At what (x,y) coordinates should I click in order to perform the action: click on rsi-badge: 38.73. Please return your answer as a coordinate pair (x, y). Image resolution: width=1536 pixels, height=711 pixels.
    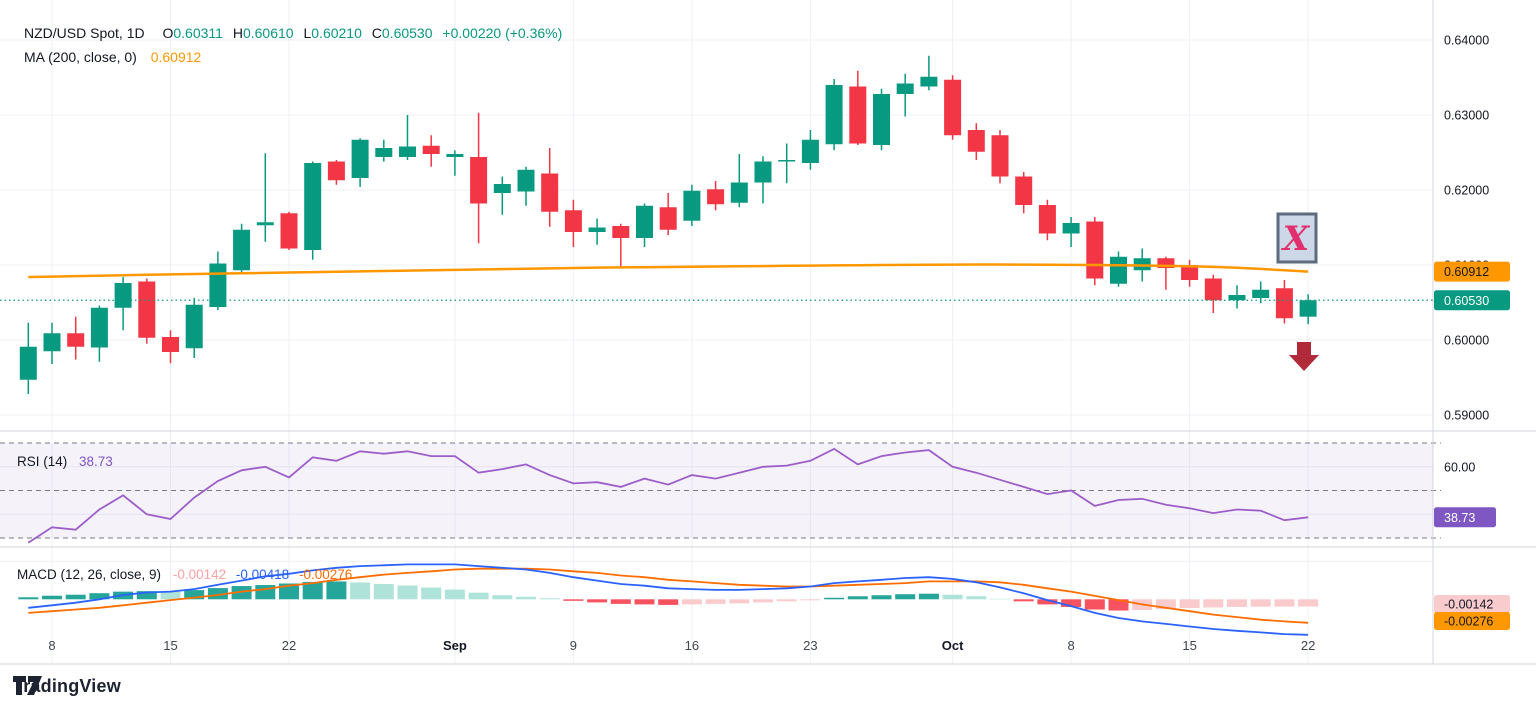
    Looking at the image, I should click on (1465, 517).